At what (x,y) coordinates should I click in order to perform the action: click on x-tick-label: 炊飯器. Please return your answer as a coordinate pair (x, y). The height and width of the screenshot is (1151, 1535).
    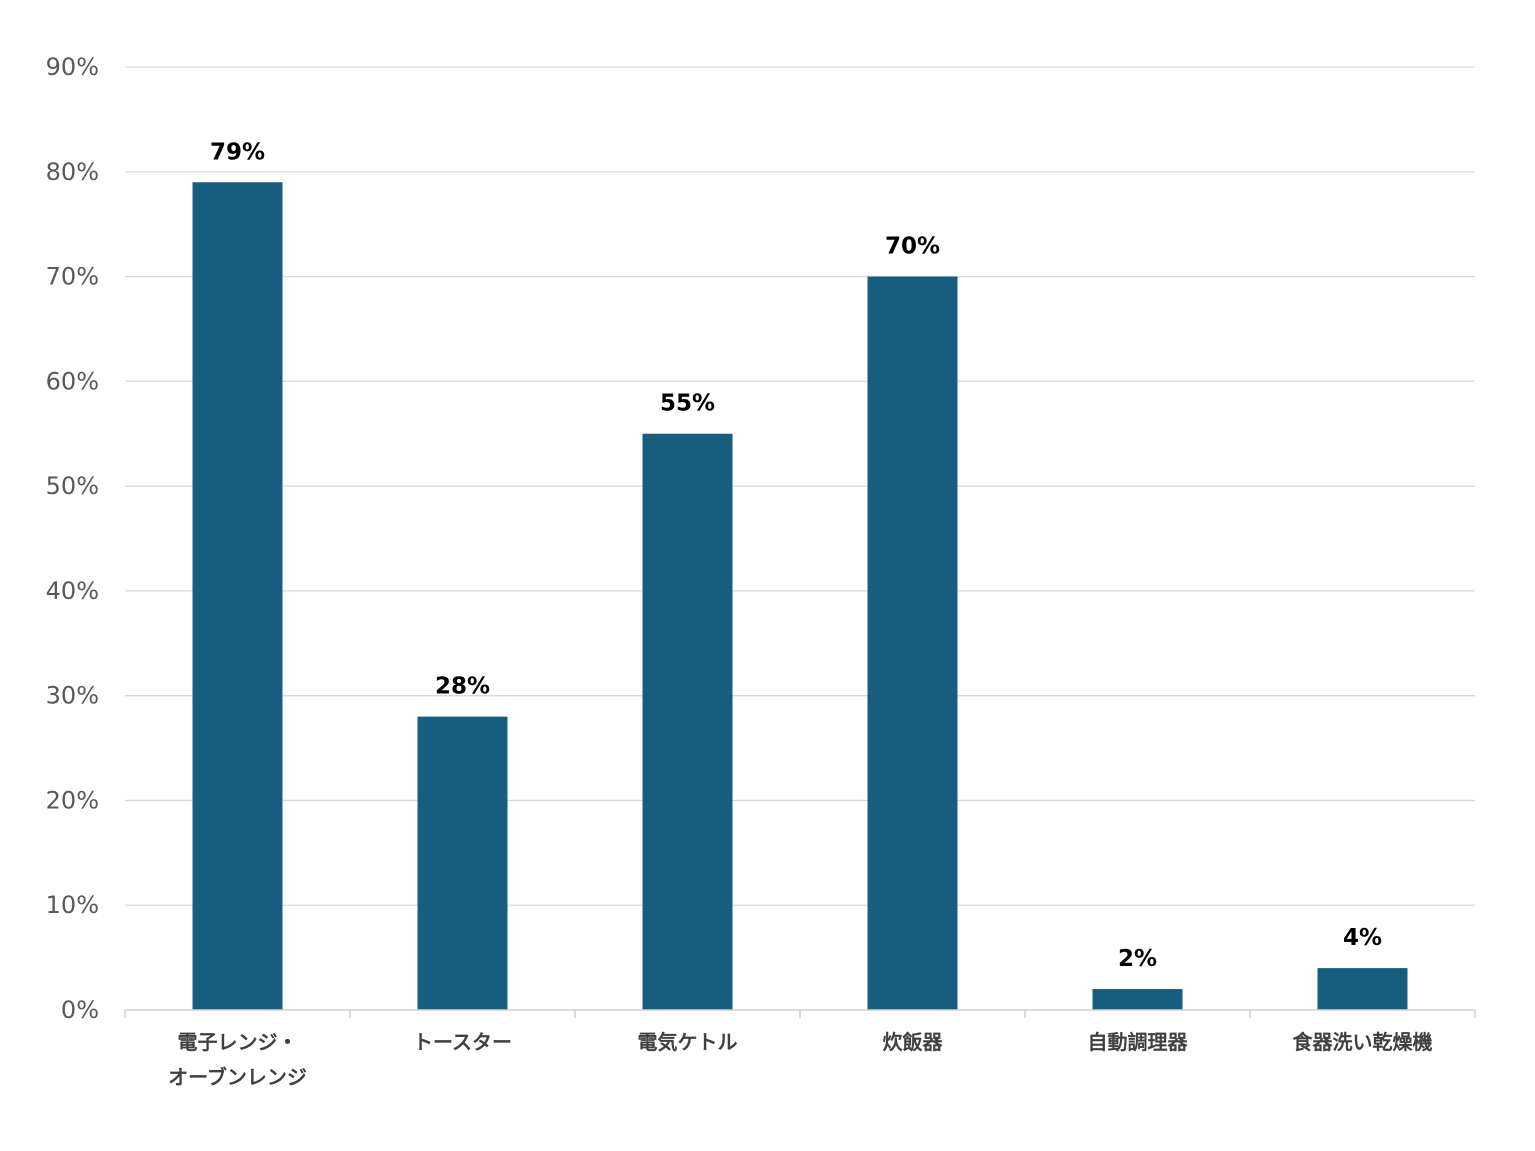
    Looking at the image, I should click on (913, 1042).